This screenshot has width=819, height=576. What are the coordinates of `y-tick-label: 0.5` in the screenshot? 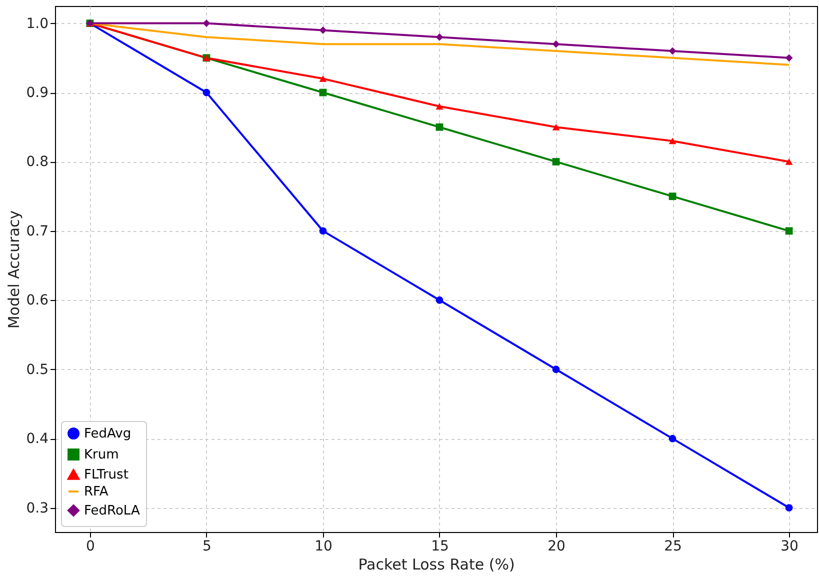 It's located at (37, 370).